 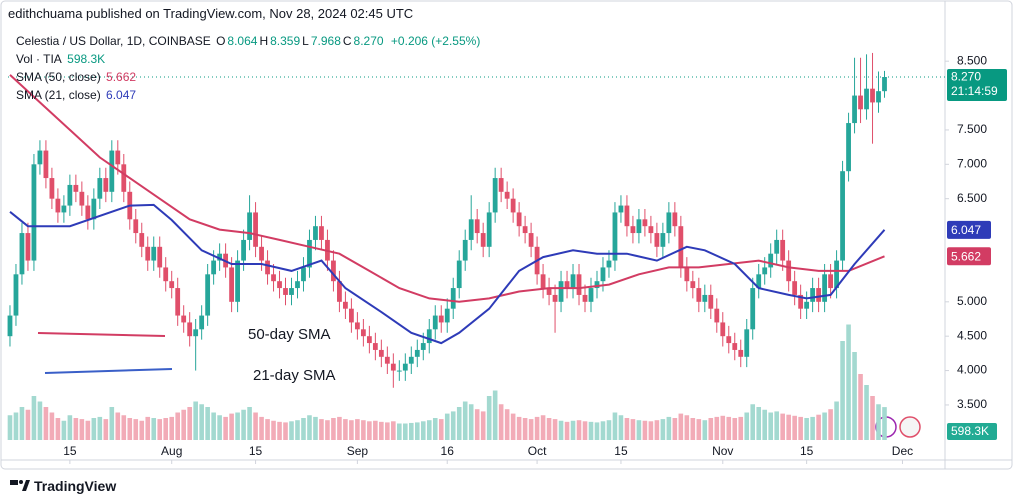 I want to click on volume-value: 598.3K, so click(x=86, y=59).